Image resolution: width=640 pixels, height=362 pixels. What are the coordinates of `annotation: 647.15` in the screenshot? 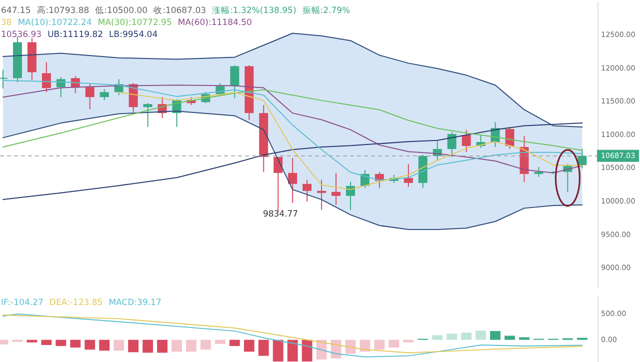 It's located at (16, 11).